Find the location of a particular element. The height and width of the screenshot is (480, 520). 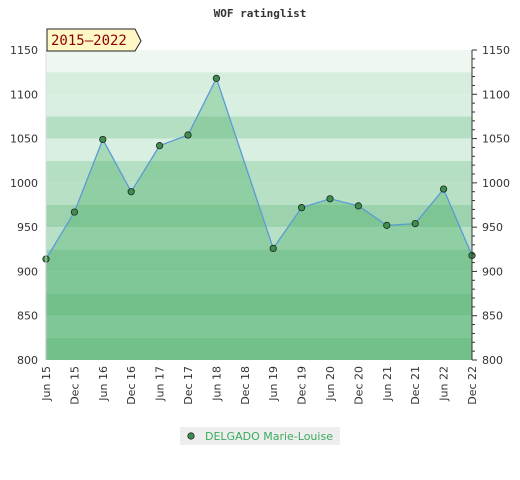

chart-title: WOF ratinglist is located at coordinates (260, 13).